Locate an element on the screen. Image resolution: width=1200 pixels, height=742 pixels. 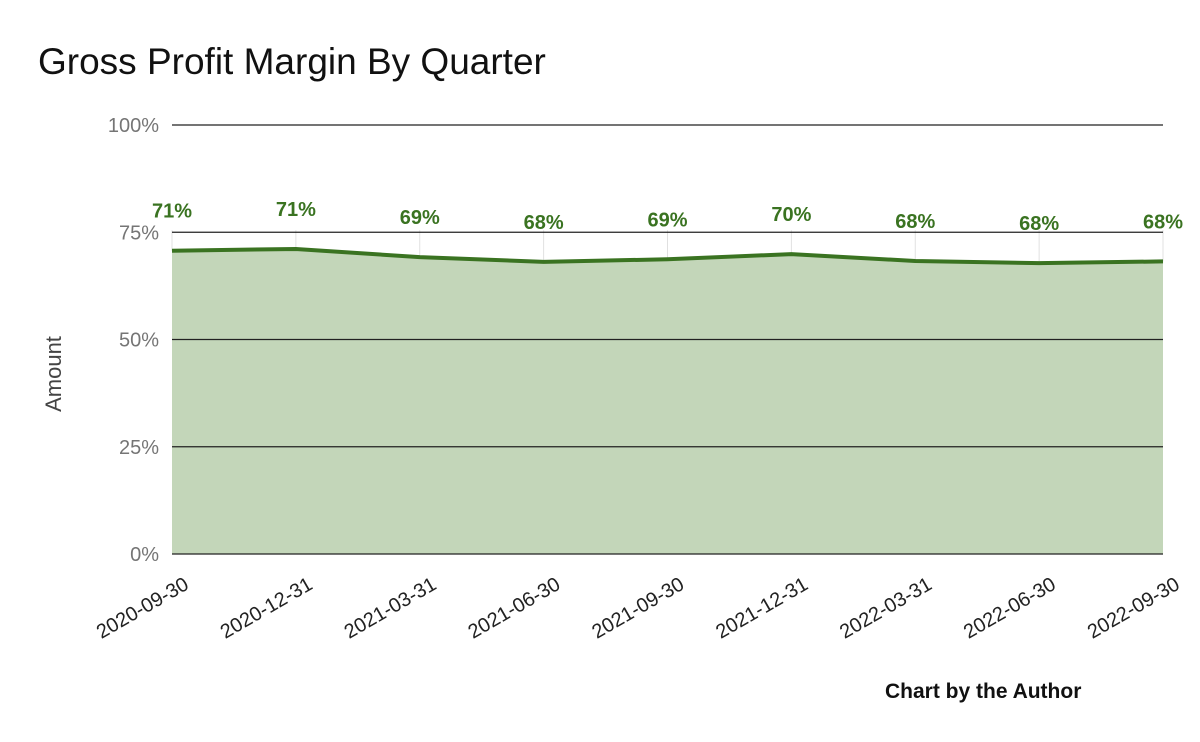
y-tick-label: 75% is located at coordinates (139, 233).